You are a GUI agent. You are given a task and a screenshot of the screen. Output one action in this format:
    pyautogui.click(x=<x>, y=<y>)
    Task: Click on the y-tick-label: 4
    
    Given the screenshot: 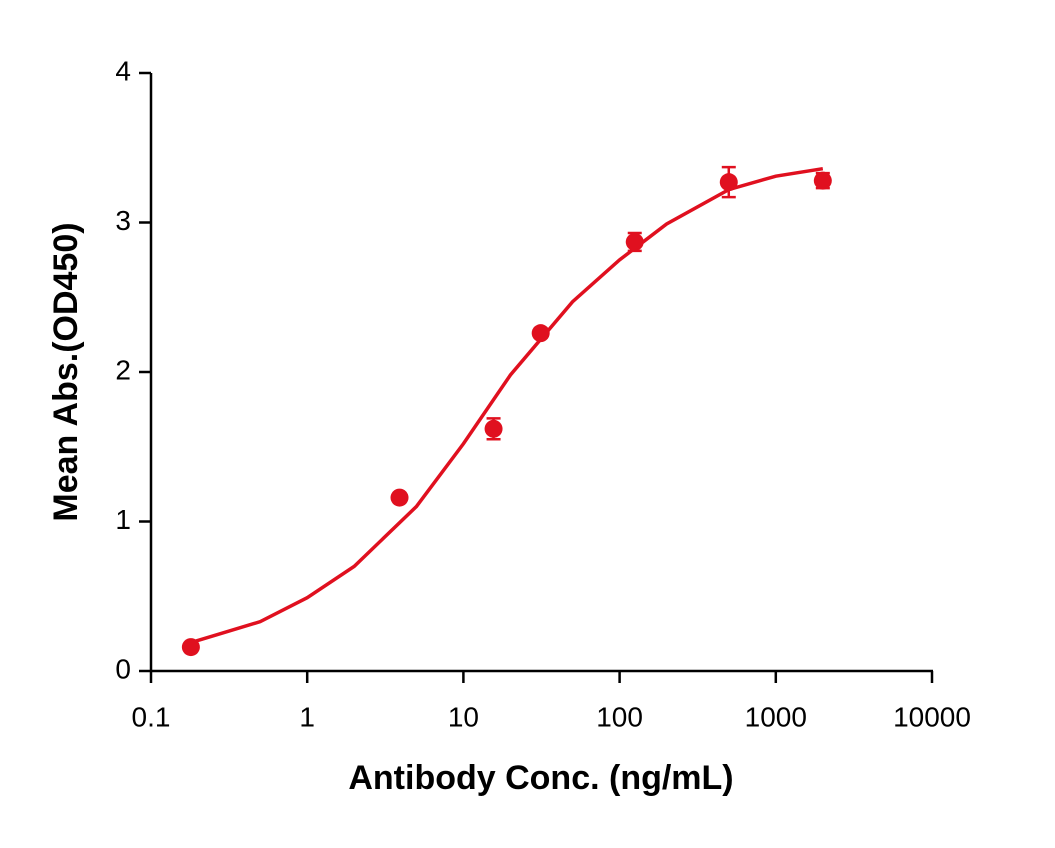 What is the action you would take?
    pyautogui.click(x=123, y=70)
    